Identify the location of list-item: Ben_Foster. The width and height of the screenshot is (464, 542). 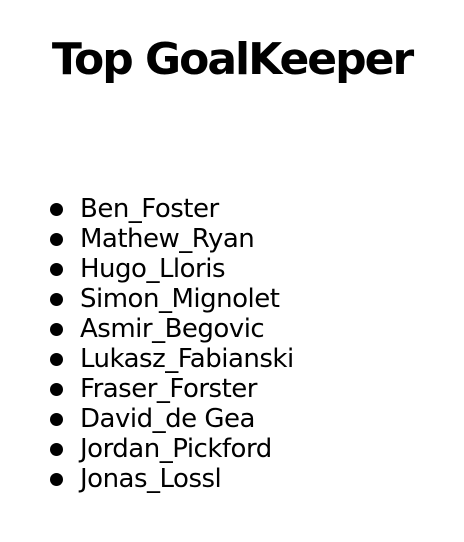
(172, 209).